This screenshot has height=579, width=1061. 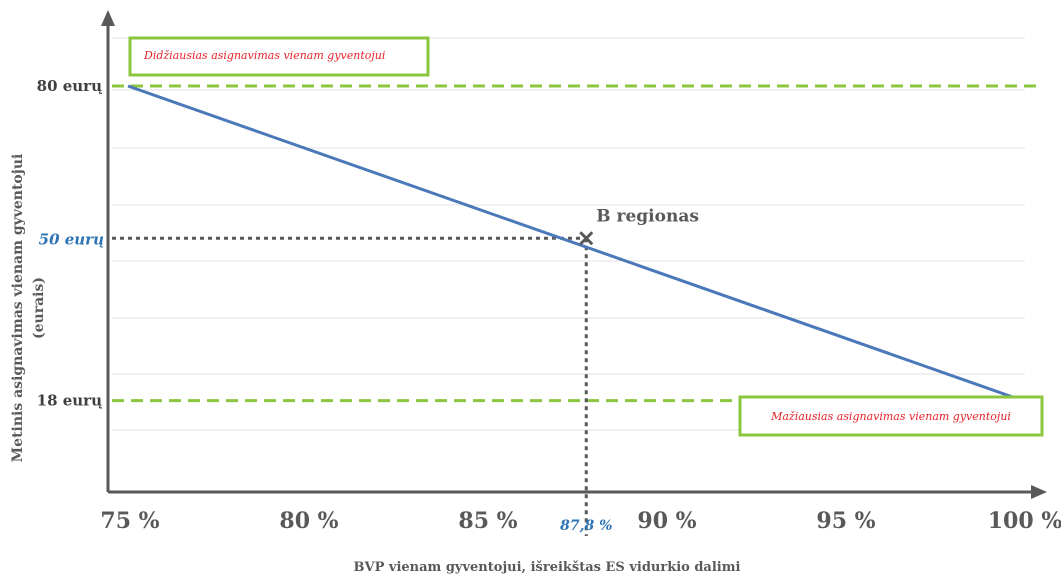 I want to click on y-axis-arrow, so click(x=108, y=18).